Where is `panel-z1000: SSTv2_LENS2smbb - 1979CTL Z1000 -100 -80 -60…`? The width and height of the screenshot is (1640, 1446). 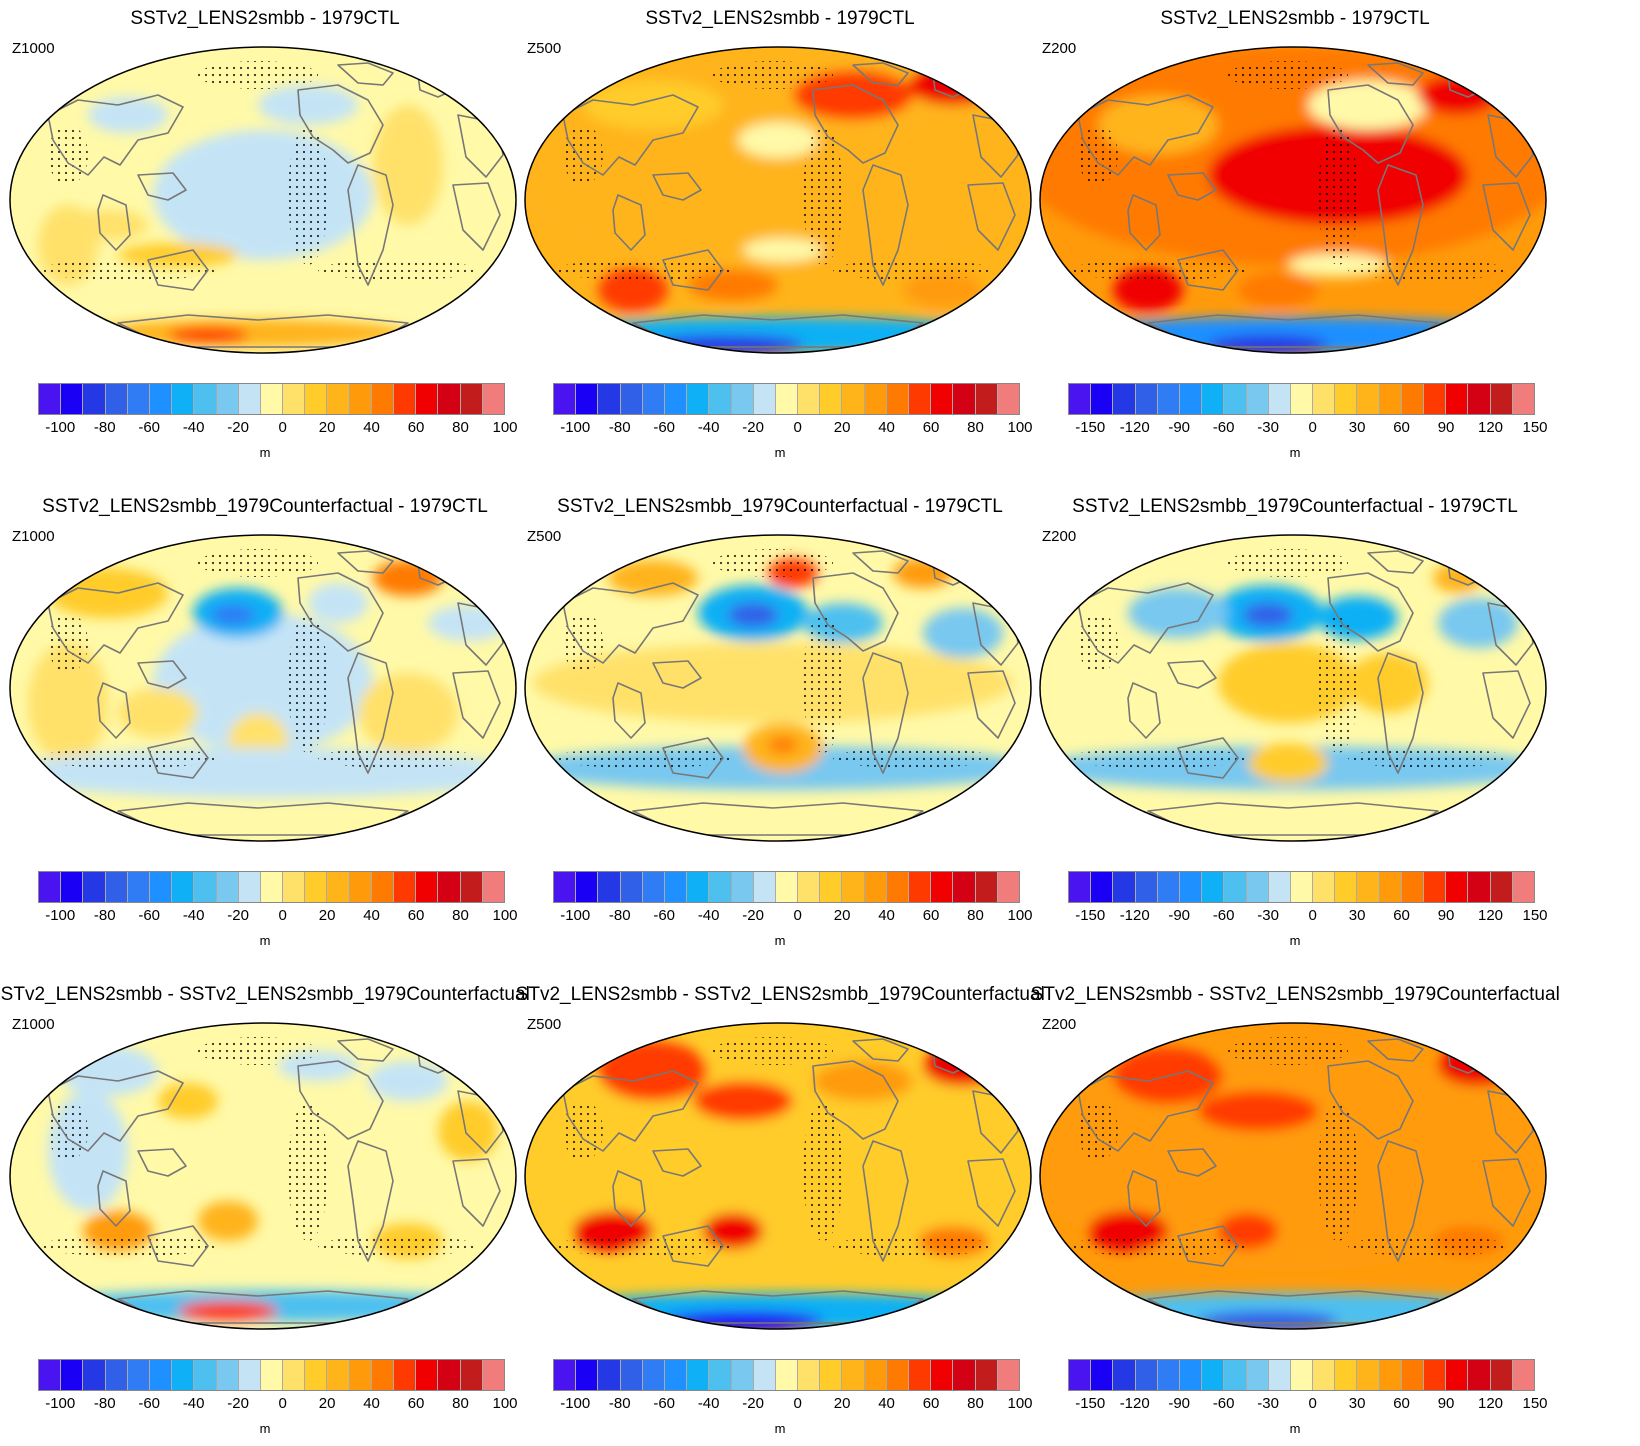
panel-z1000: SSTv2_LENS2smbb - 1979CTL Z1000 -100 -80 -60… is located at coordinates (265, 235).